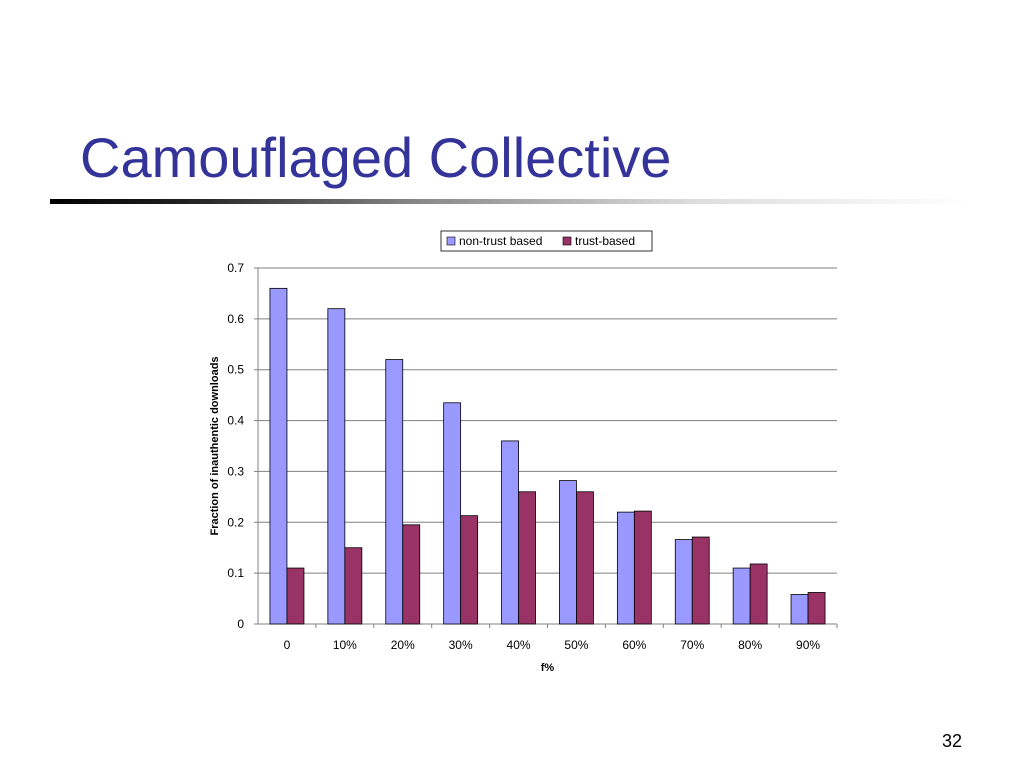 The height and width of the screenshot is (768, 1024). What do you see at coordinates (235, 370) in the screenshot?
I see `y-tick-label: 0.5` at bounding box center [235, 370].